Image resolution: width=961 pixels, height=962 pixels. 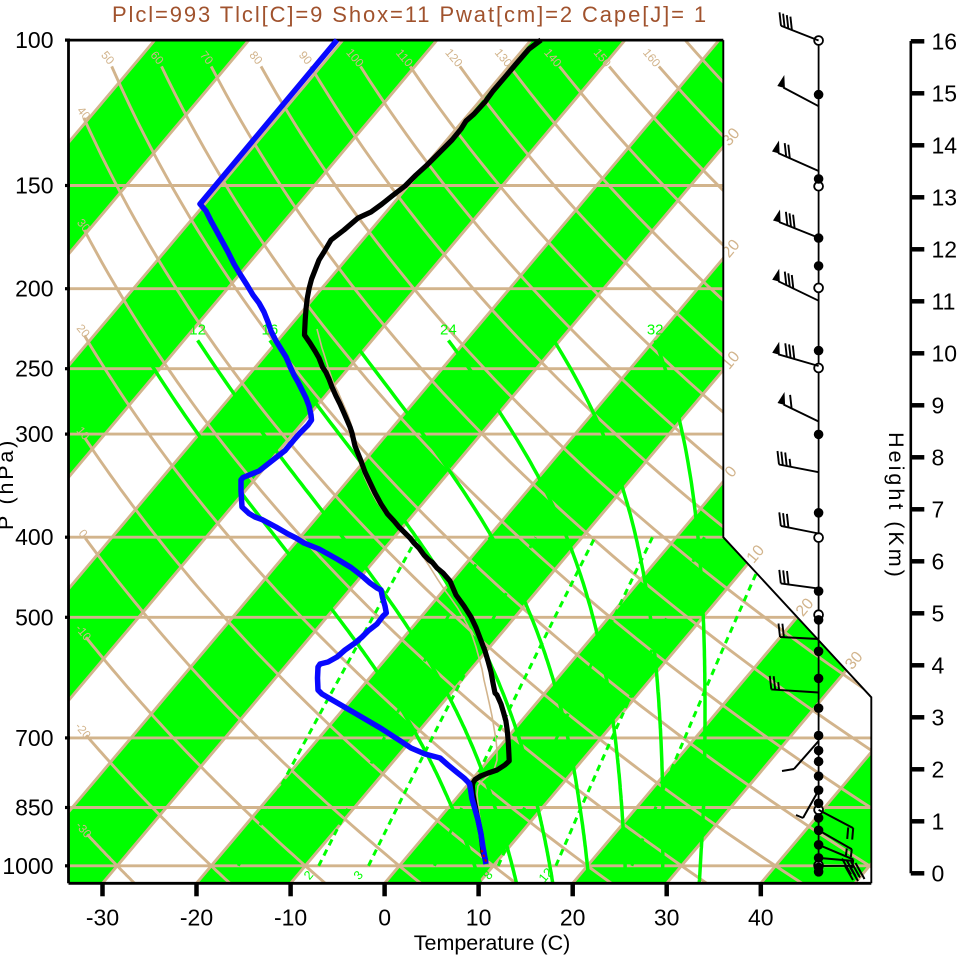 I want to click on svg-text: 3, so click(x=938, y=717).